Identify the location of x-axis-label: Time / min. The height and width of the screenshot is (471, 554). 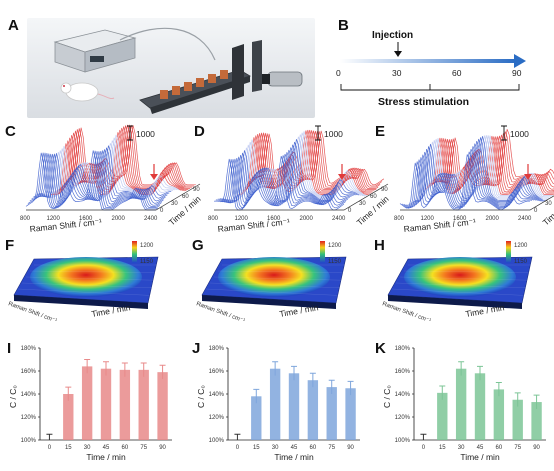
(106, 457).